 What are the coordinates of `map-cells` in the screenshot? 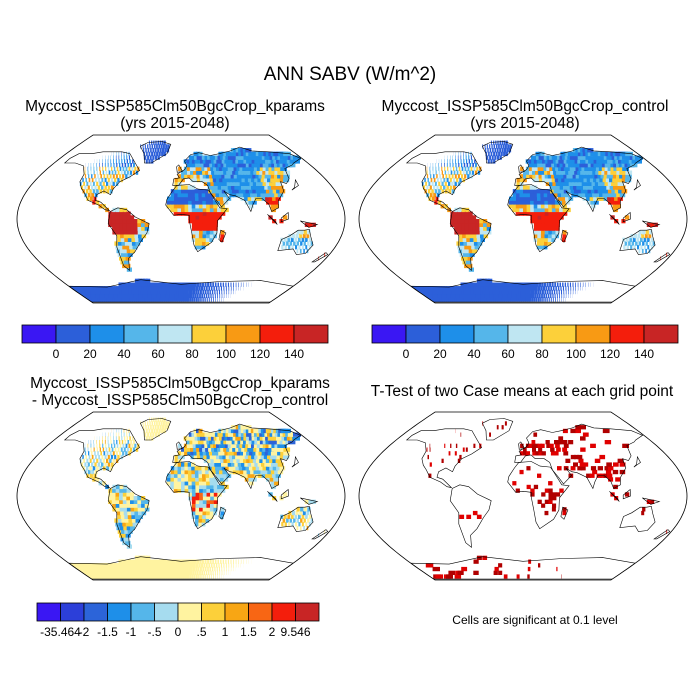 It's located at (197, 221).